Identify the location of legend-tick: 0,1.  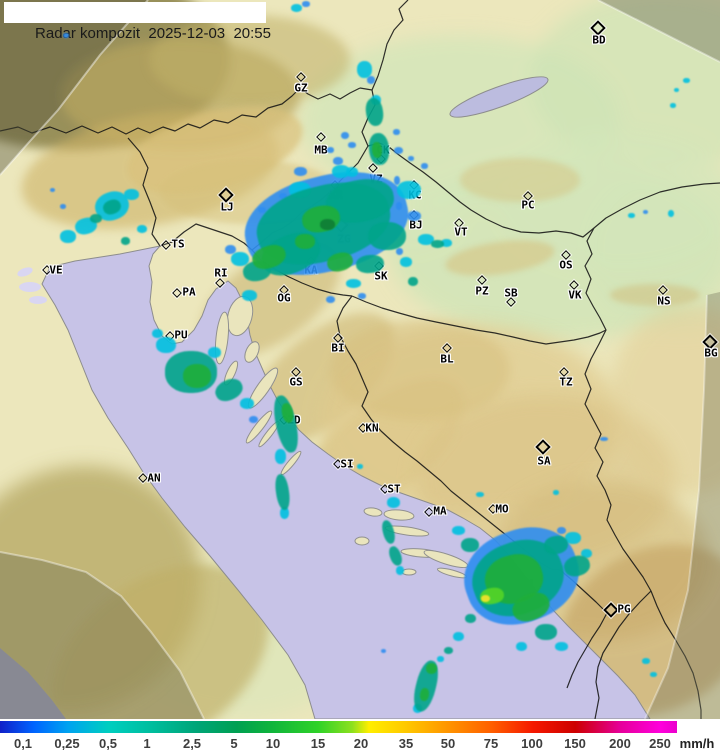
(23, 743).